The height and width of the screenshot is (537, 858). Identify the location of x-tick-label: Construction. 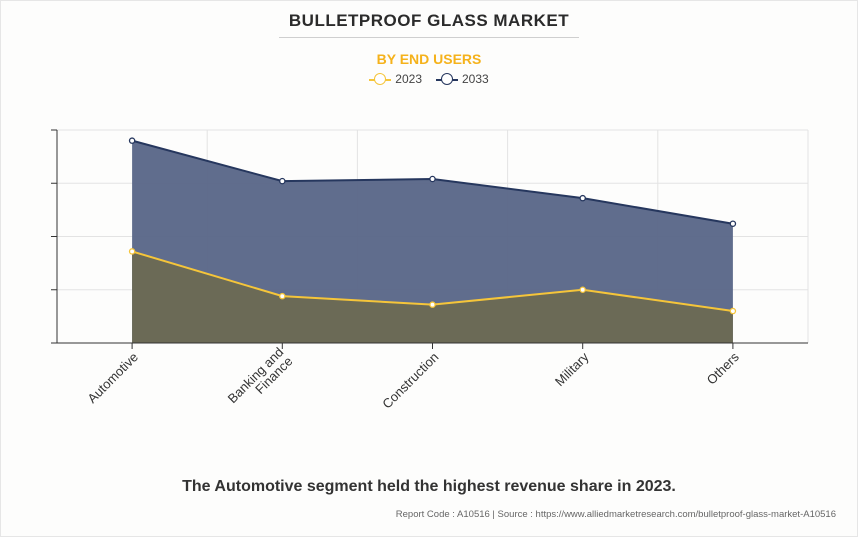
(410, 380).